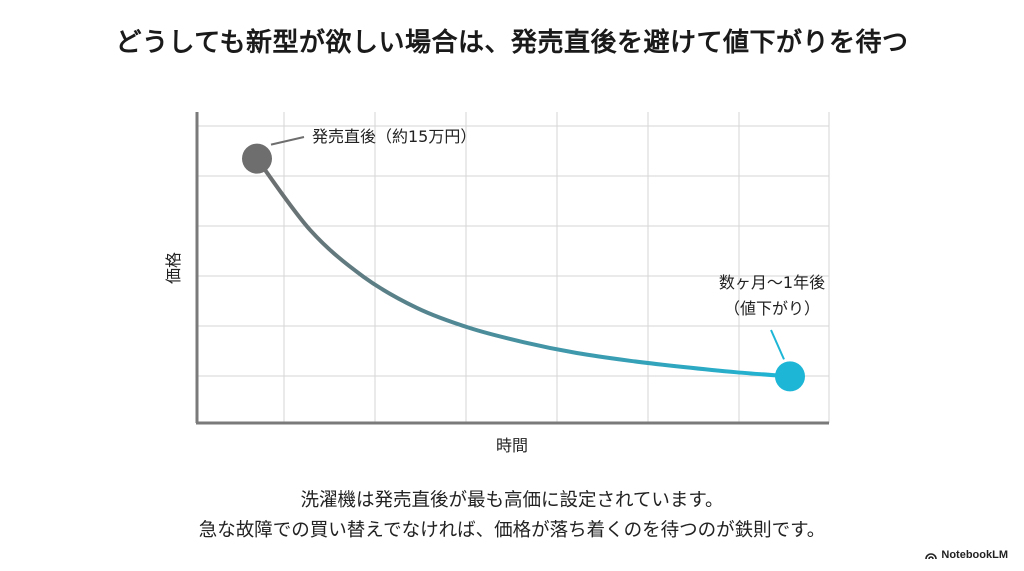  Describe the element at coordinates (772, 308) in the screenshot. I see `end-annotation-line2: （値下がり）` at that location.